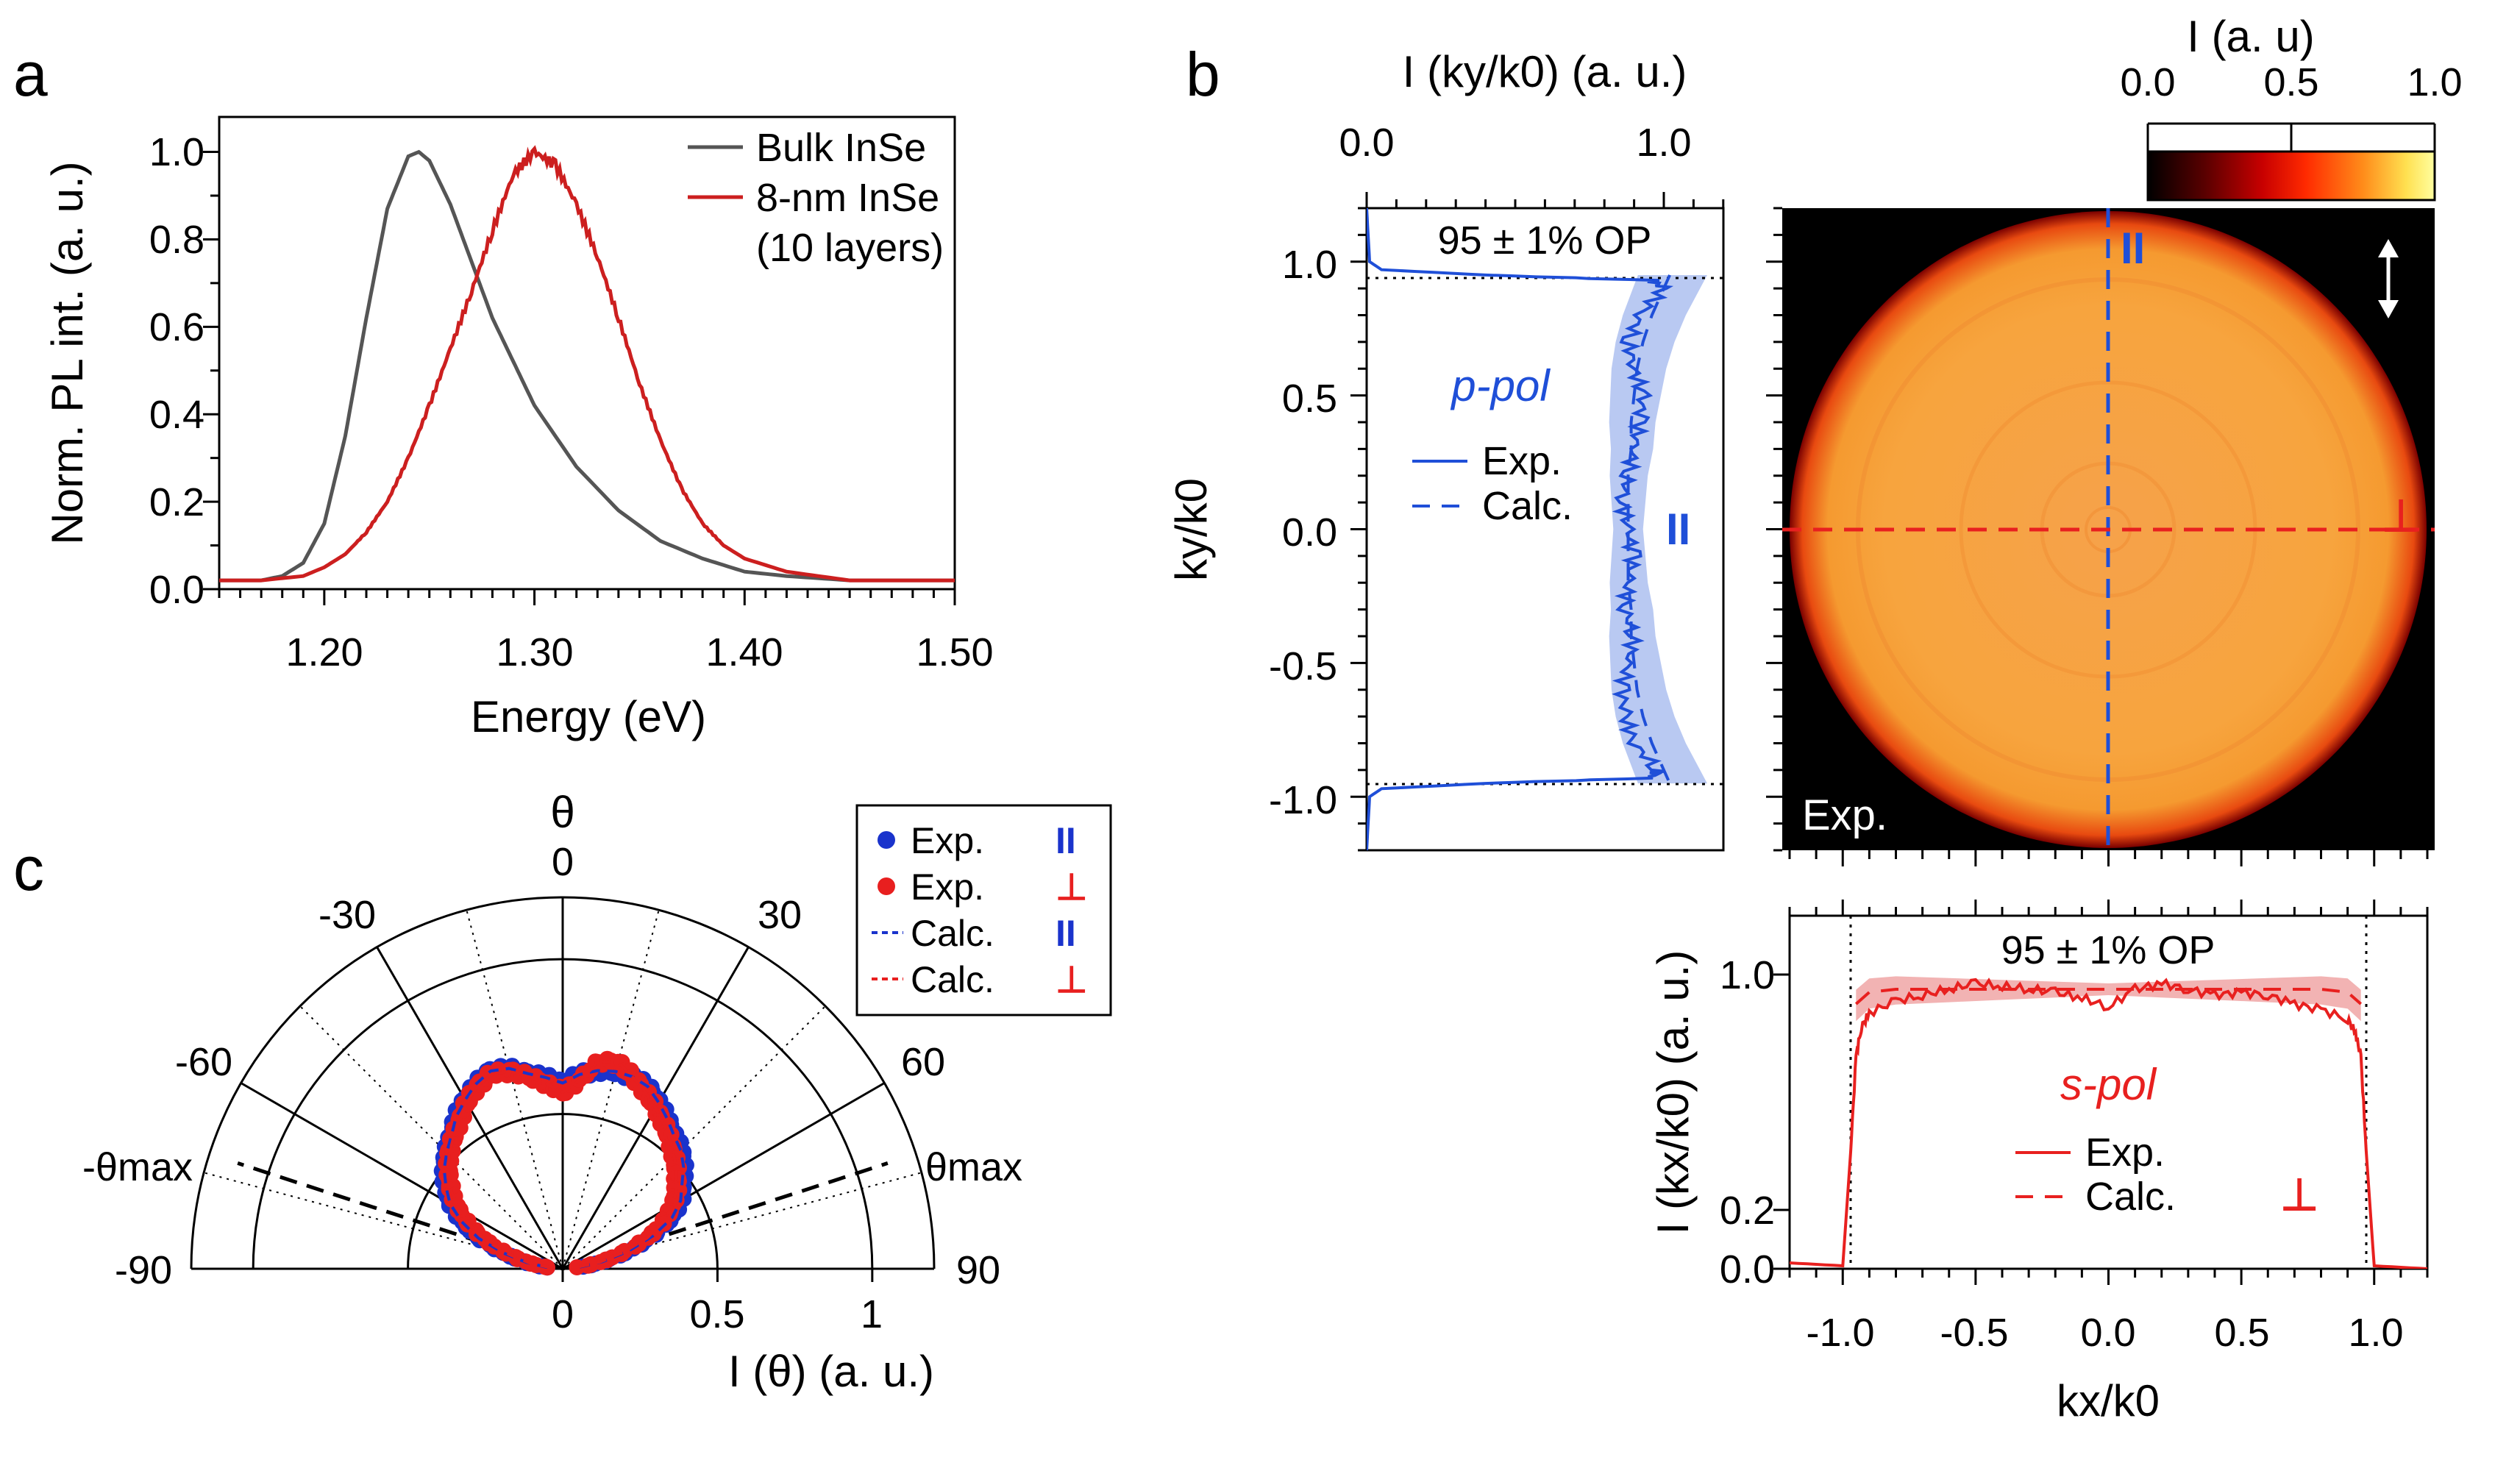  What do you see at coordinates (1528, 506) in the screenshot?
I see `b-left-legend-calc: Calc.` at bounding box center [1528, 506].